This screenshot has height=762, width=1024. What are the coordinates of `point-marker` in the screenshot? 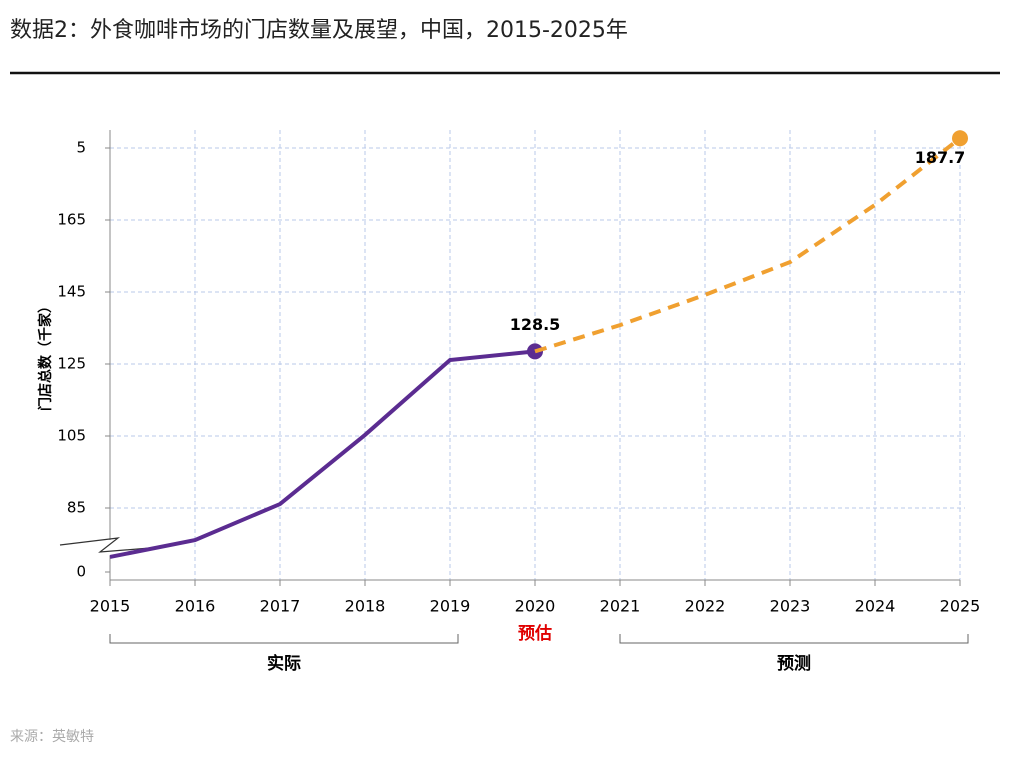 It's located at (960, 138).